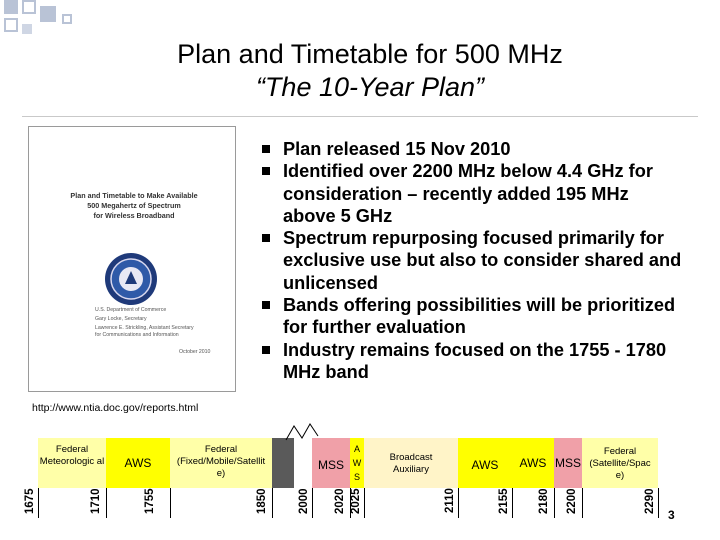 The height and width of the screenshot is (540, 720). I want to click on title-line-1: Plan and Timetable for 500 MHz, so click(370, 54).